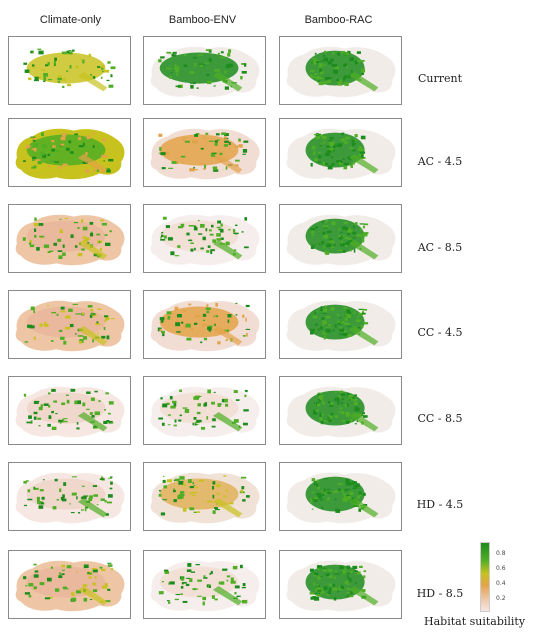  Describe the element at coordinates (335, 322) in the screenshot. I see `suitability-area` at that location.